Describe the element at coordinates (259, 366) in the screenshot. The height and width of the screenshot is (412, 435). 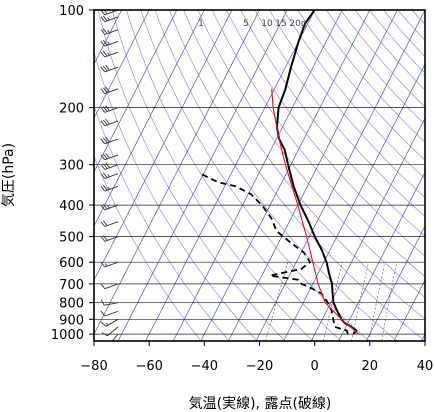
I see `x-tick-label: −20` at that location.